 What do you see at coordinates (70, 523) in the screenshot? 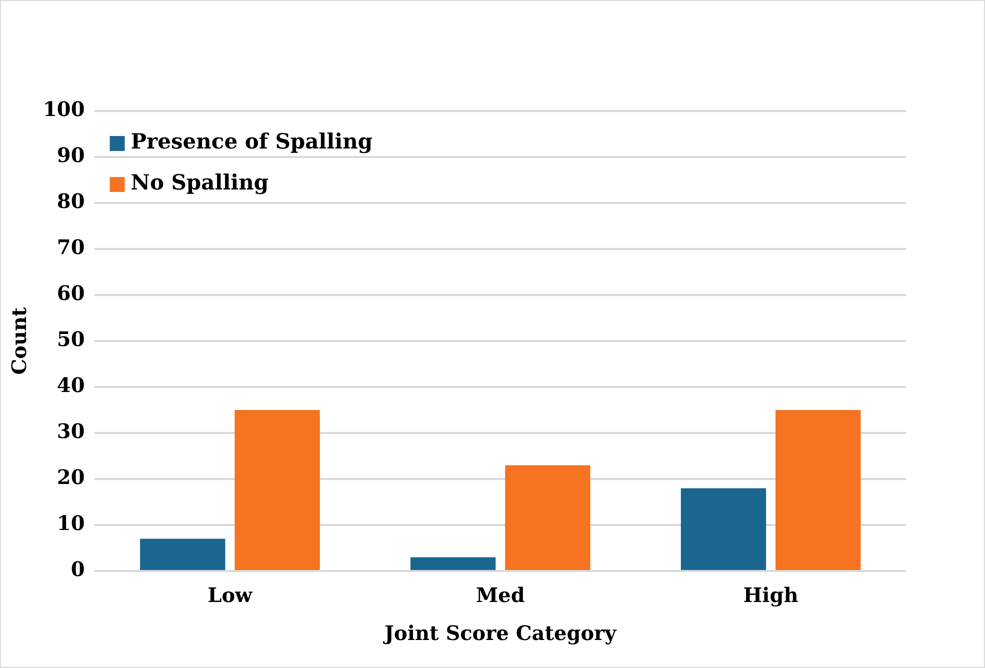
I see `y-tick-label: 10` at bounding box center [70, 523].